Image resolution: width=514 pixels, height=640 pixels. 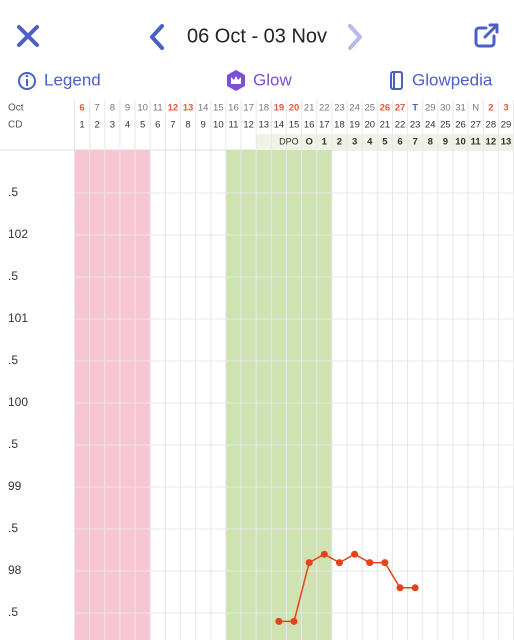 What do you see at coordinates (399, 142) in the screenshot?
I see `dpo-day-label: 6` at bounding box center [399, 142].